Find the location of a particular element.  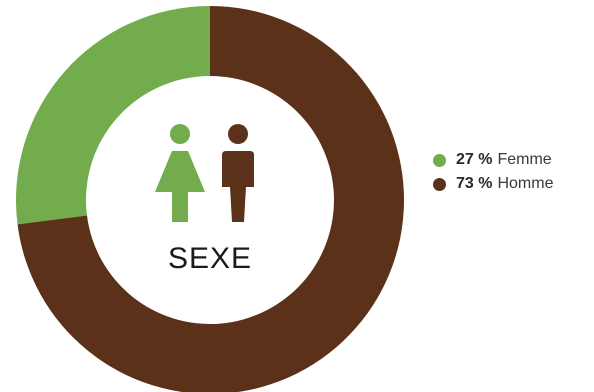

center-title: SEXE is located at coordinates (210, 258).